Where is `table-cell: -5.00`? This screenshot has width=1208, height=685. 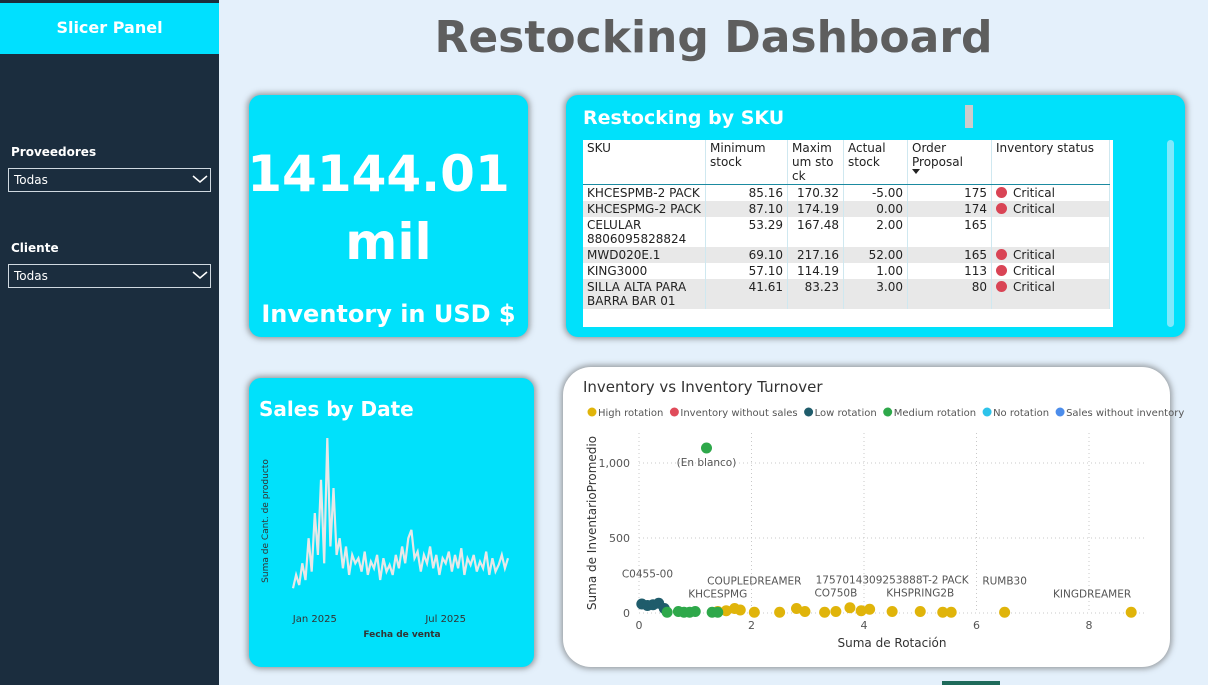
table-cell: -5.00 is located at coordinates (875, 192).